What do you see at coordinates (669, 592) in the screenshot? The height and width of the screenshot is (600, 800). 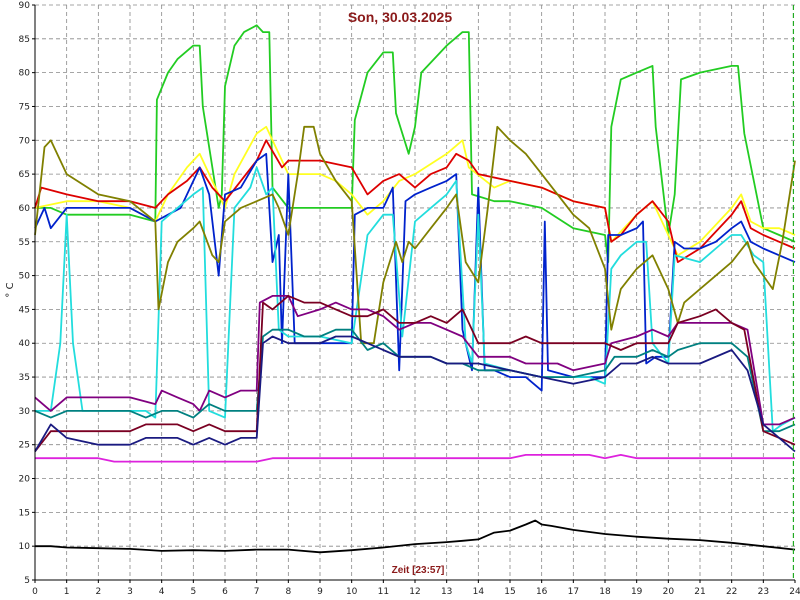 I see `x-tick-label-20: 20` at bounding box center [669, 592].